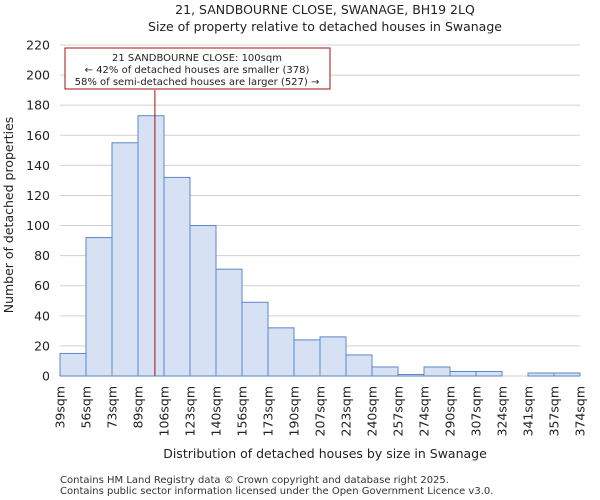  I want to click on x-tick-group: 257sqm, so click(398, 411).